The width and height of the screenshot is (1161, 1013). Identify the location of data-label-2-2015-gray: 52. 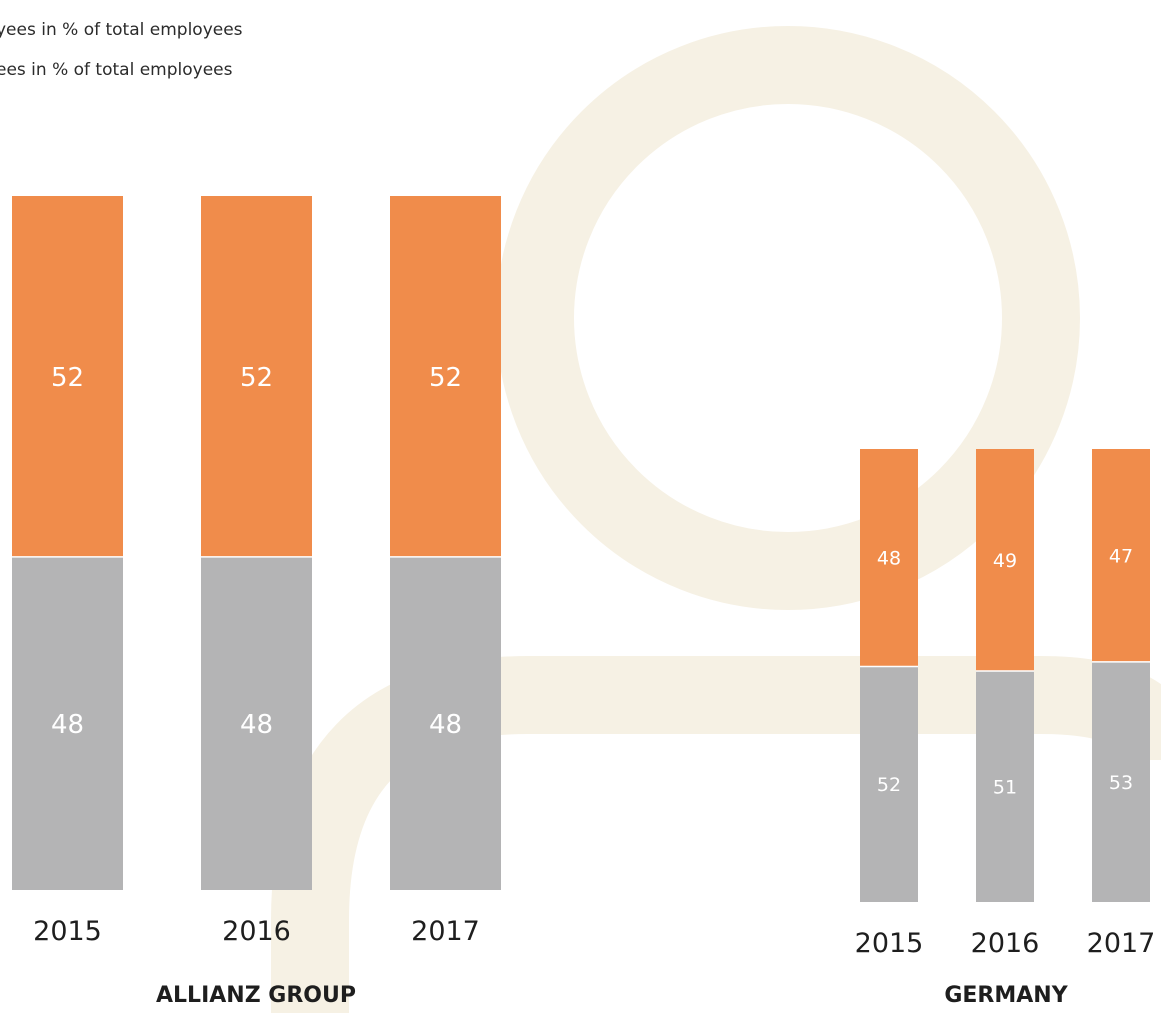
(889, 785).